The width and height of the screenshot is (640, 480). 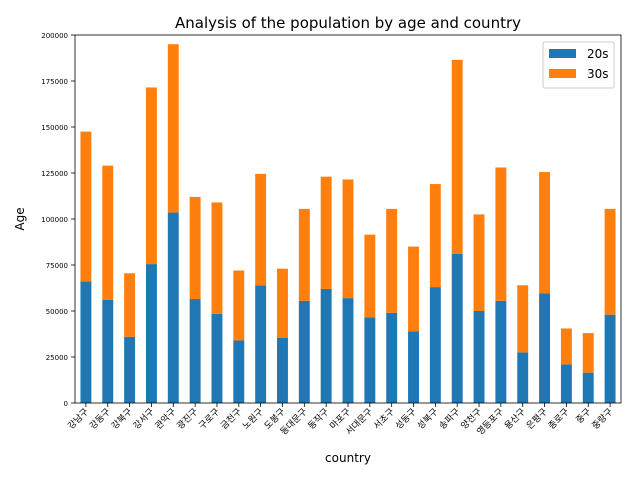 I want to click on y-tick-label-4: 100000, so click(x=54, y=220).